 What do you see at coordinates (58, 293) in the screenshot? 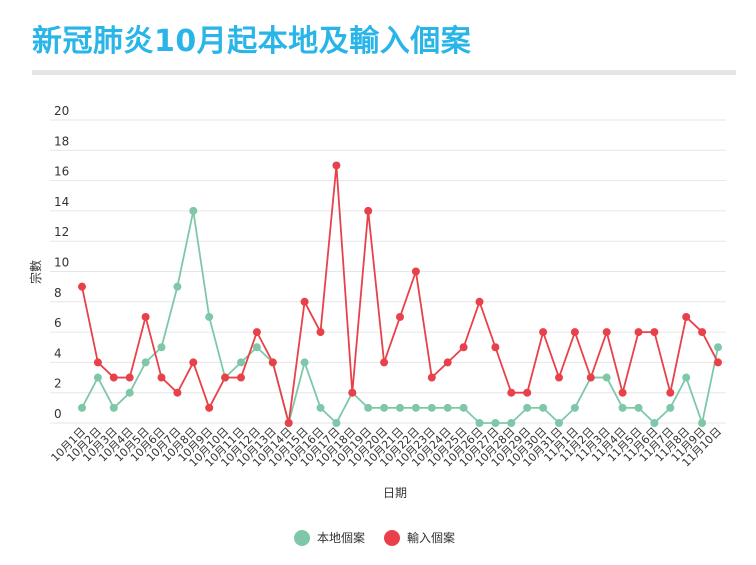
I see `y-tick-label: 8` at bounding box center [58, 293].